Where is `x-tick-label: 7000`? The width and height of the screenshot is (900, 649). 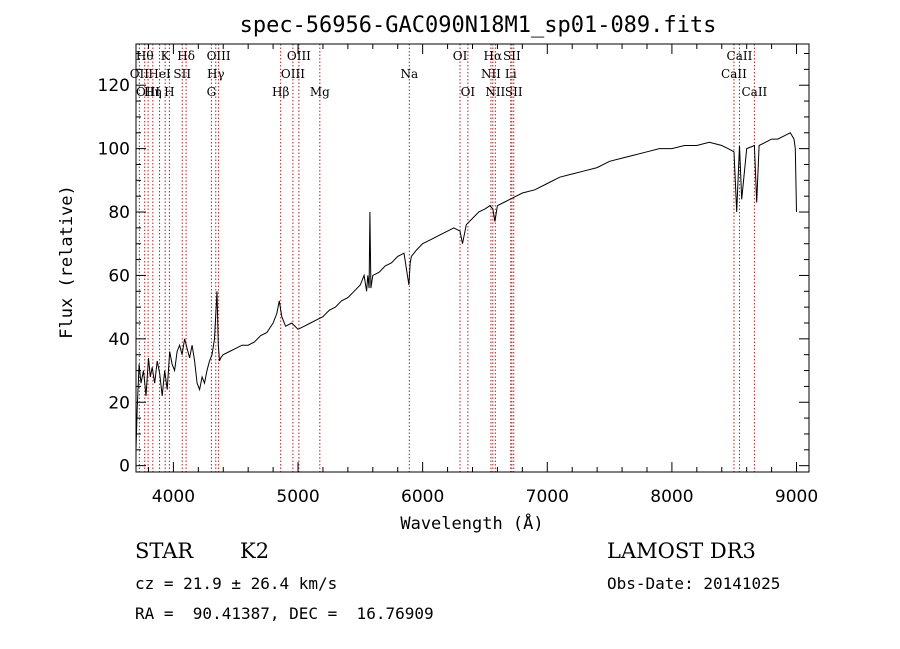 x-tick-label: 7000 is located at coordinates (547, 497).